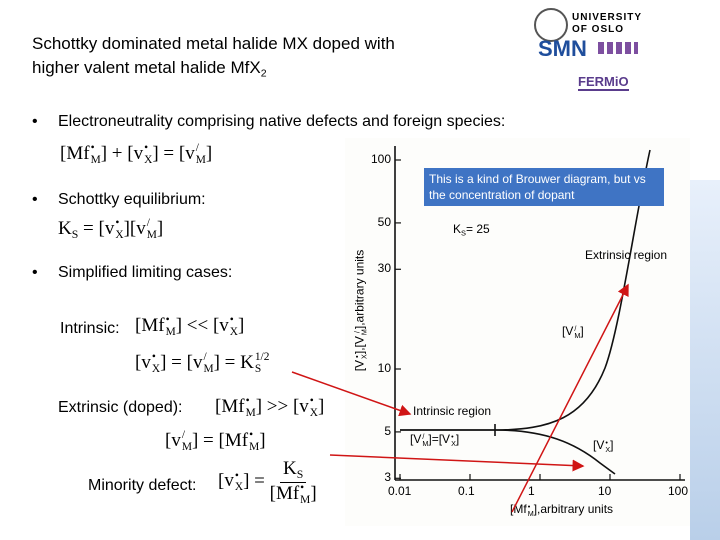  What do you see at coordinates (551, 25) in the screenshot?
I see `seal` at bounding box center [551, 25].